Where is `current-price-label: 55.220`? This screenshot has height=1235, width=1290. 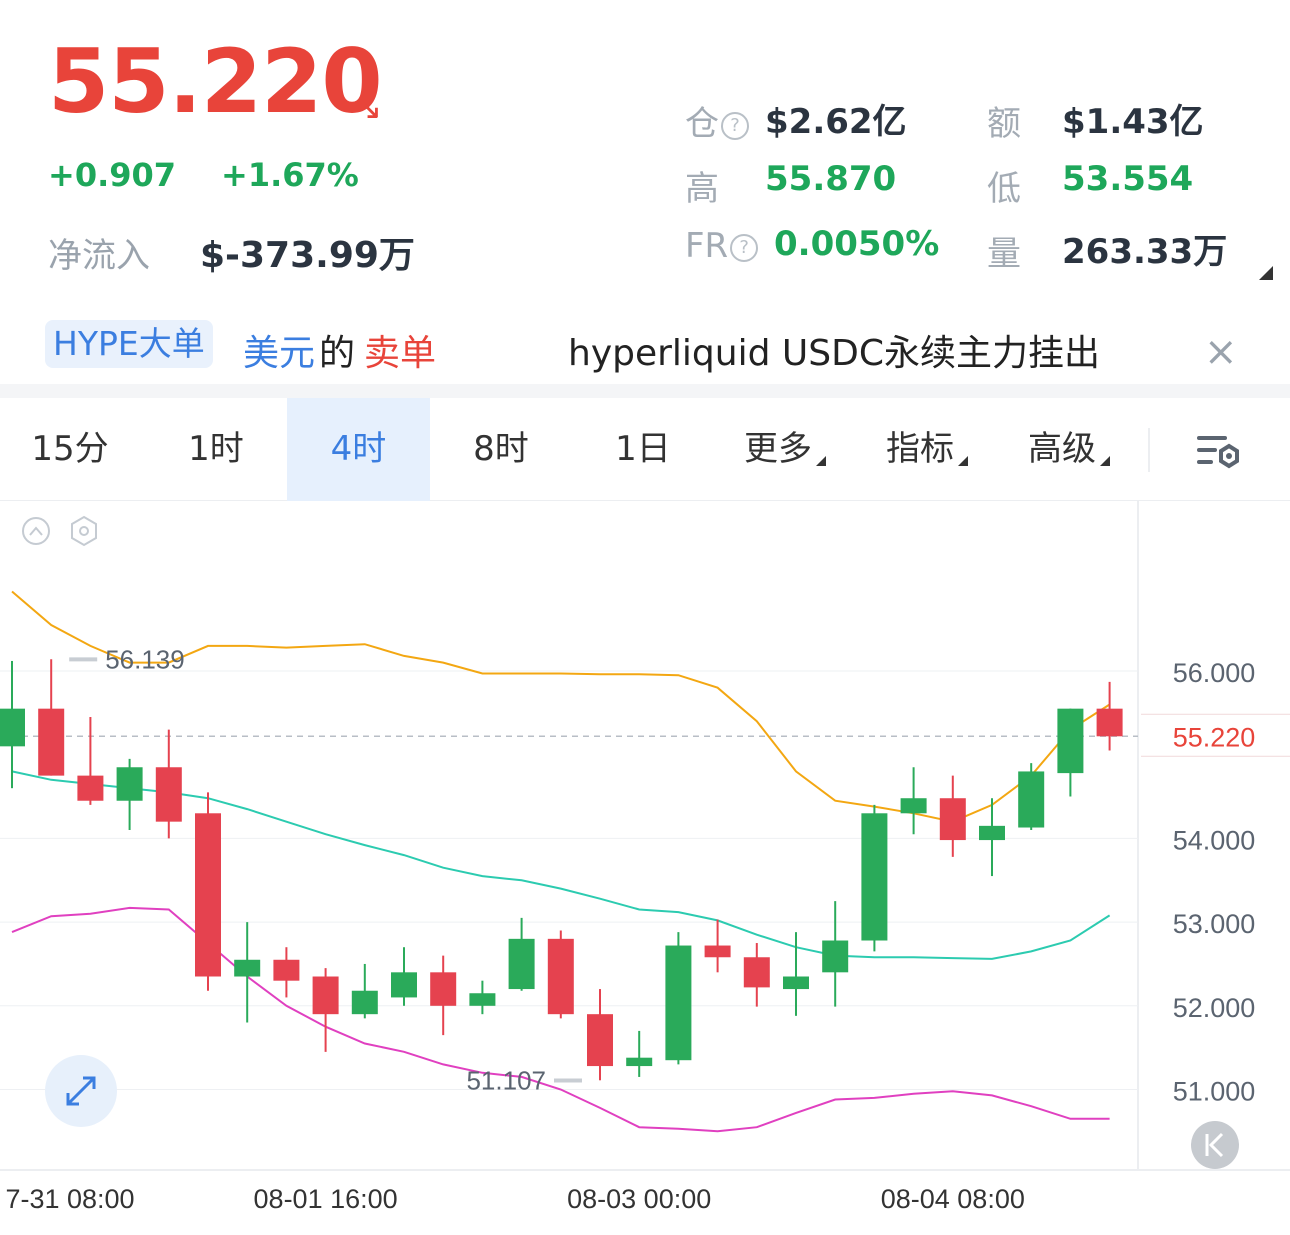
current-price-label: 55.220 is located at coordinates (1214, 737).